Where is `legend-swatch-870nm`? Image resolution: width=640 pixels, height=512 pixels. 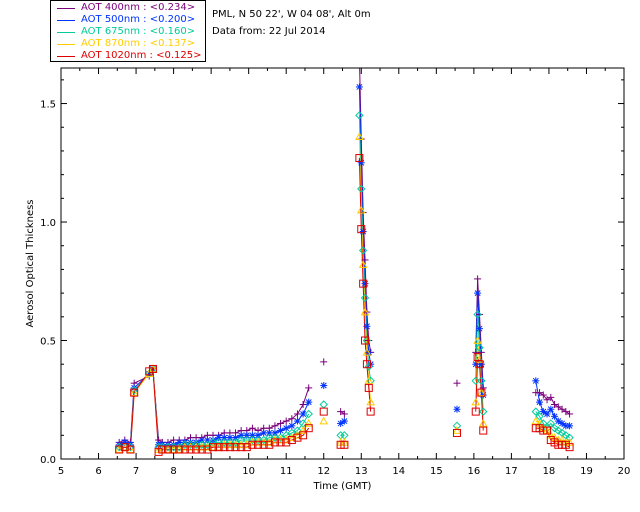 legend-swatch-870nm is located at coordinates (66, 44).